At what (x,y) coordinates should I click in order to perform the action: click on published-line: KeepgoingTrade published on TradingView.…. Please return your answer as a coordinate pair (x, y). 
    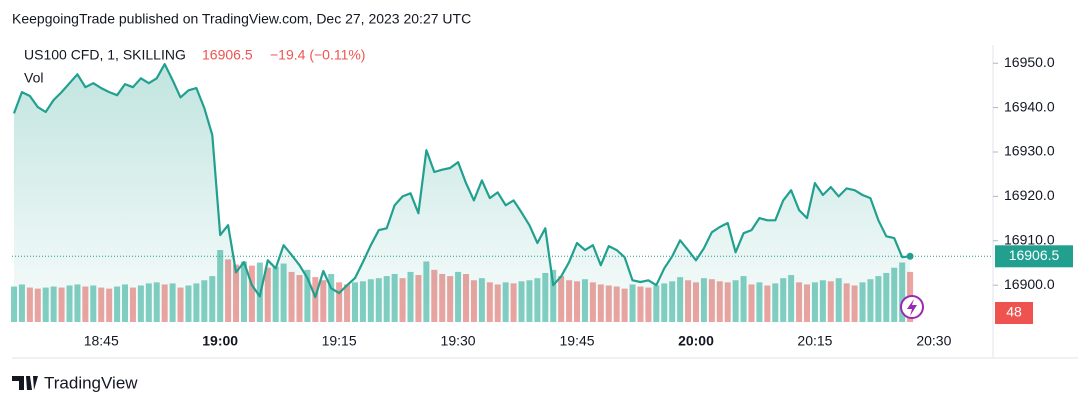
    Looking at the image, I should click on (241, 19).